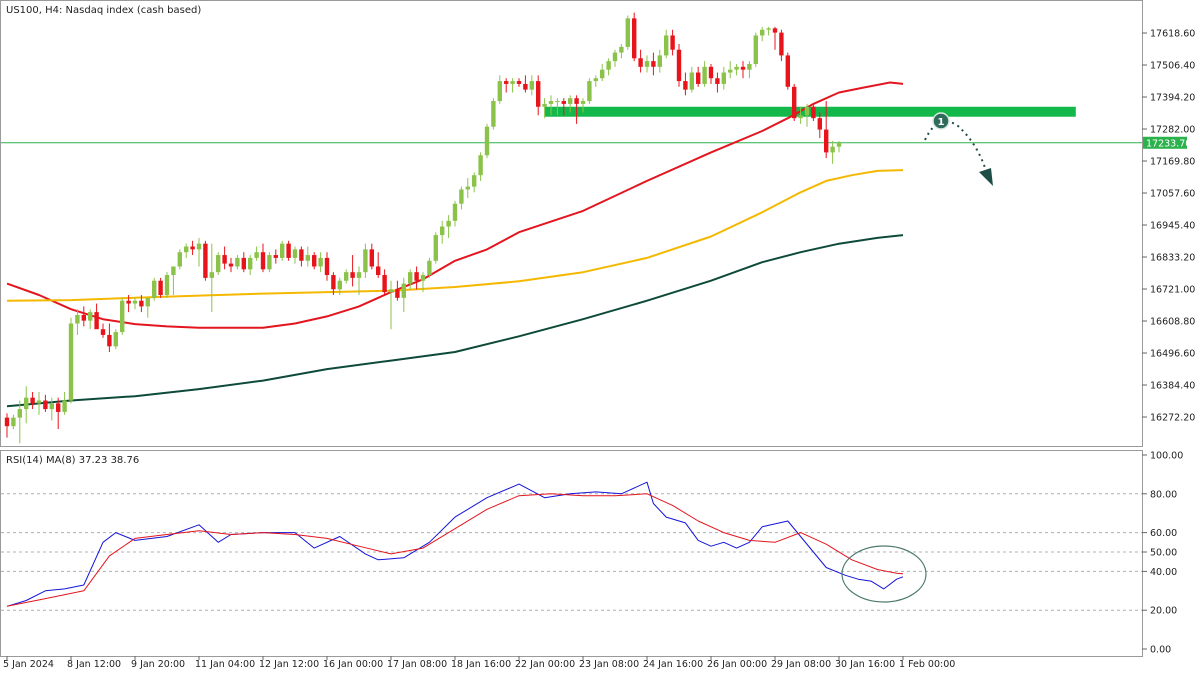  What do you see at coordinates (1172, 322) in the screenshot?
I see `price-axis-label: 16608.80` at bounding box center [1172, 322].